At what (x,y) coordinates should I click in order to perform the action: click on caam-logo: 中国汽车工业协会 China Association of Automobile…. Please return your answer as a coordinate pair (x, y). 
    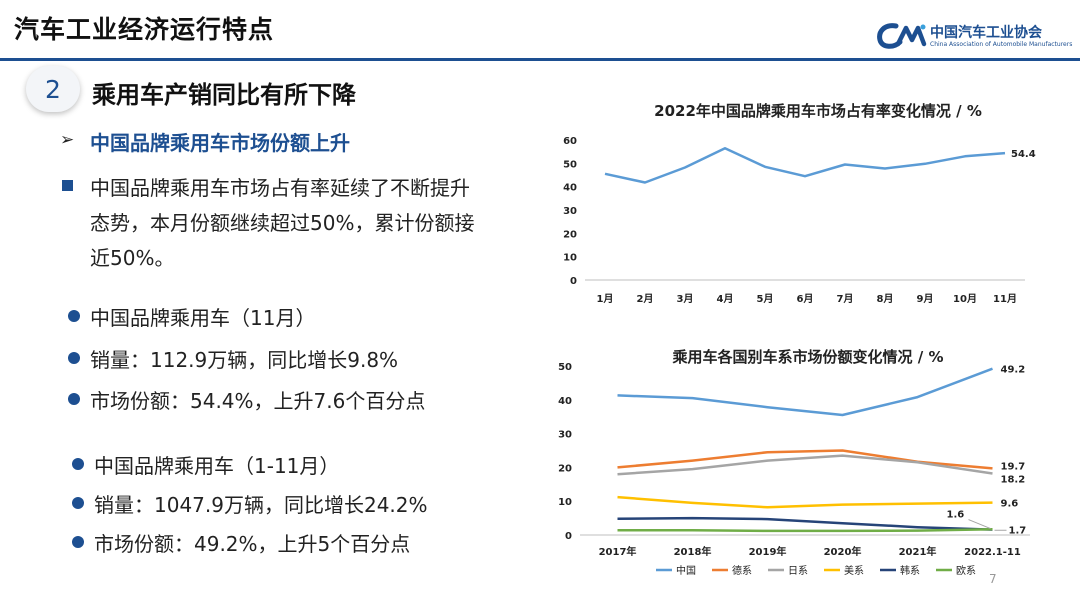
    Looking at the image, I should click on (974, 35).